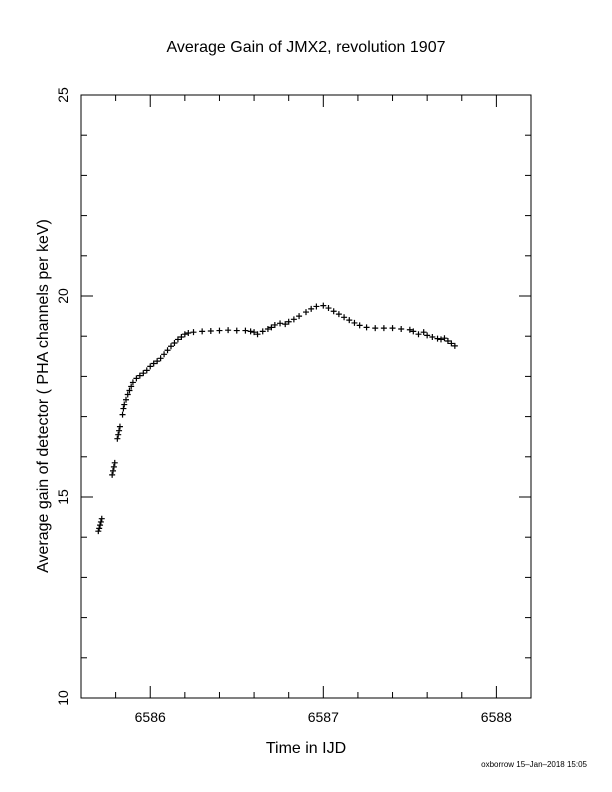 The image size is (612, 792). Describe the element at coordinates (63, 698) in the screenshot. I see `y-tick-label: 10` at that location.